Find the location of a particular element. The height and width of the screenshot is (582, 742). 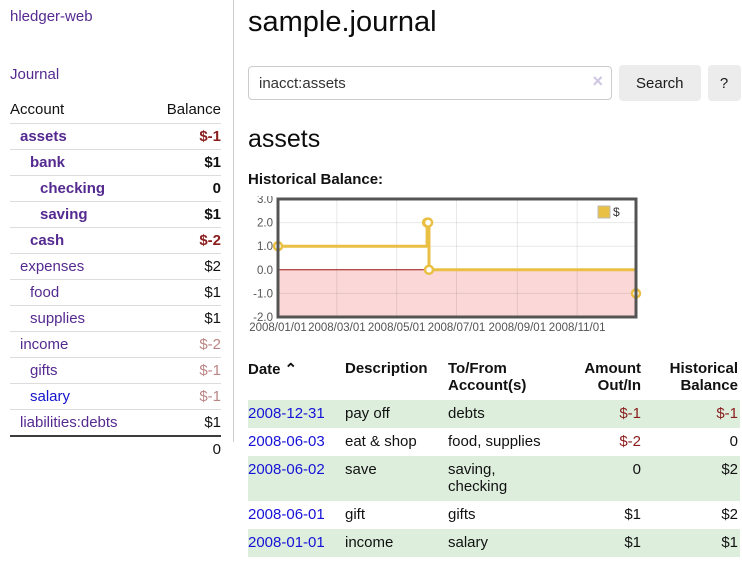

account-row: gifts $-1 is located at coordinates (115, 370).